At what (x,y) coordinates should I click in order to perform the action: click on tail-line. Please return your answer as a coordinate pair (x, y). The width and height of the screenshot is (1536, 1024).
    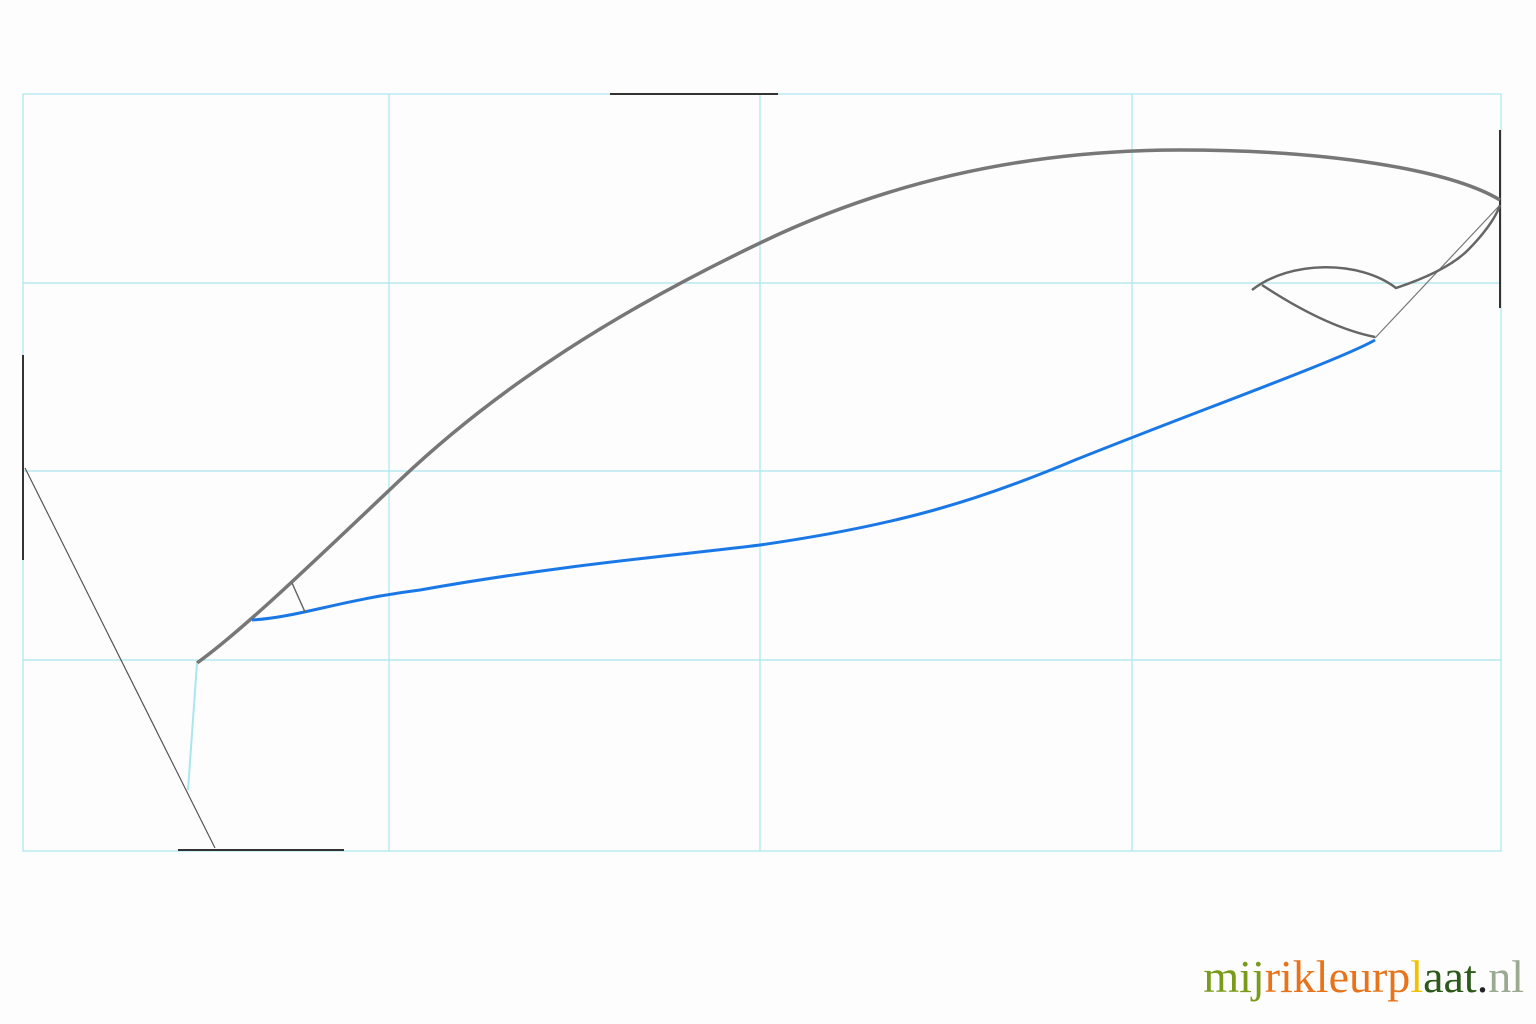
    Looking at the image, I should click on (120, 658).